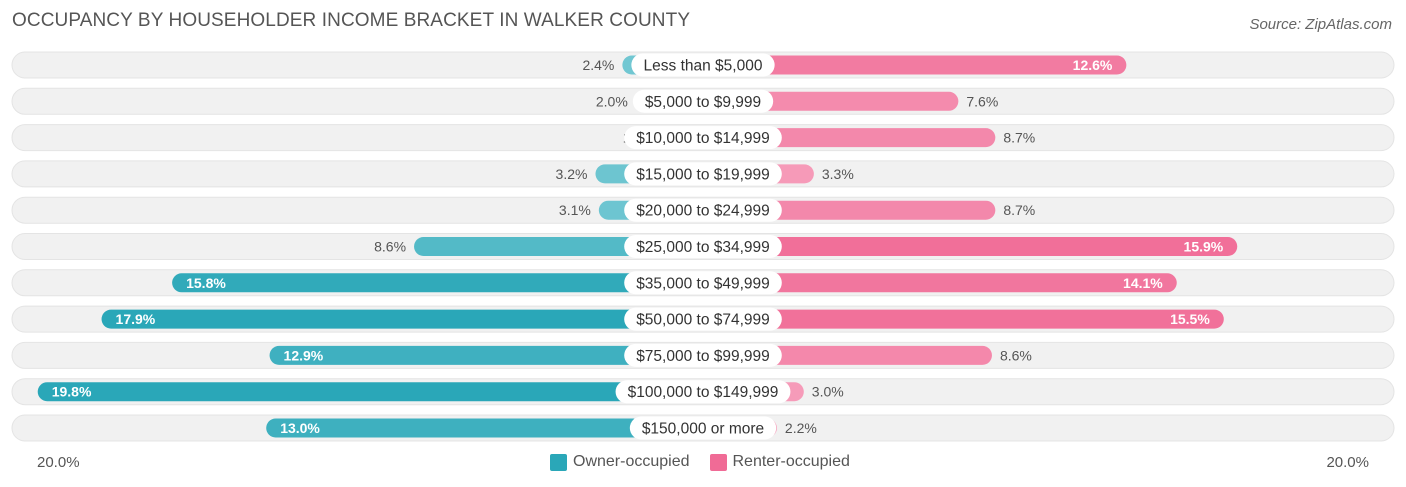 The width and height of the screenshot is (1406, 487). What do you see at coordinates (1016, 355) in the screenshot?
I see `renter-value-label: 8.6%` at bounding box center [1016, 355].